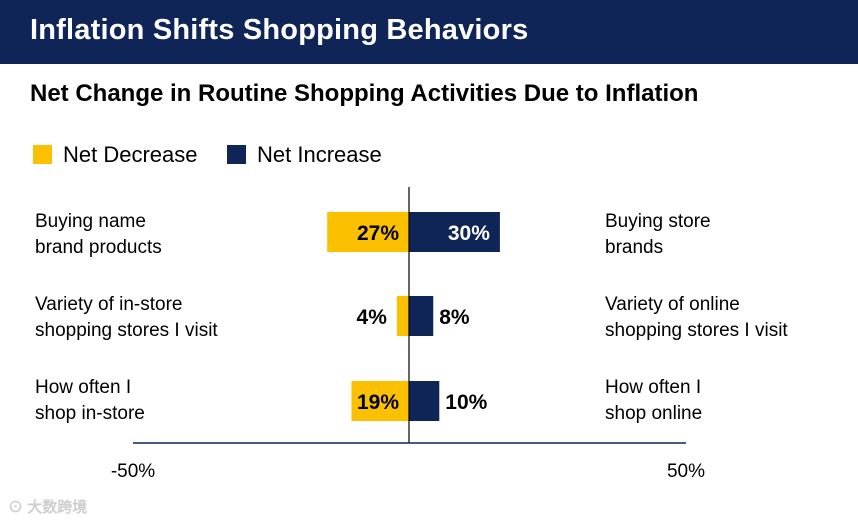 This screenshot has height=524, width=858. I want to click on row-3-left-label: How often I shop in-store, so click(155, 401).